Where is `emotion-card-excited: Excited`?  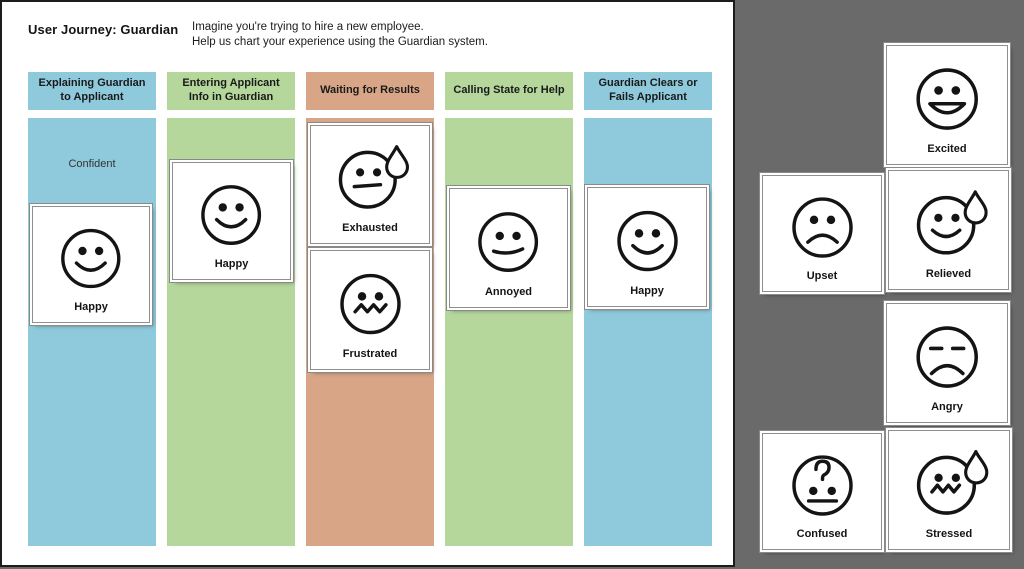 emotion-card-excited: Excited is located at coordinates (947, 105).